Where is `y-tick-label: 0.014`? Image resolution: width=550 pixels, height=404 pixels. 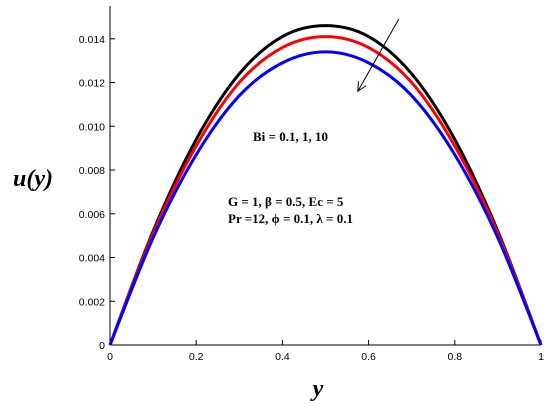
y-tick-label: 0.014 is located at coordinates (92, 40).